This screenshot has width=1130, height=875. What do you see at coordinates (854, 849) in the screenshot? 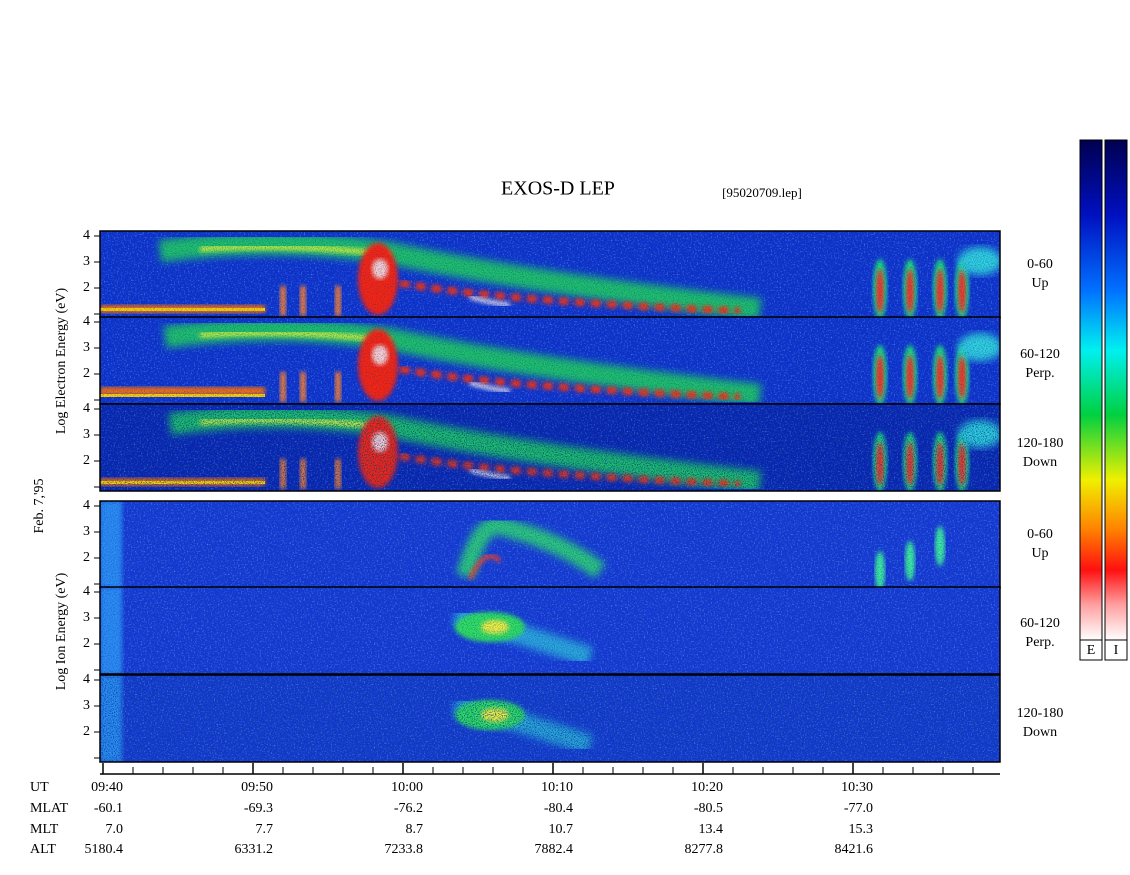
I see `axis-value: 8421.6` at bounding box center [854, 849].